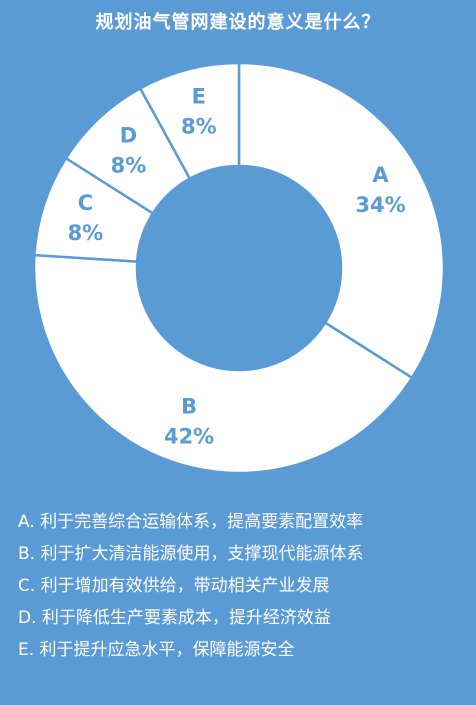  I want to click on chart-title: 规划油气管网建设的意义是什么？, so click(238, 22).